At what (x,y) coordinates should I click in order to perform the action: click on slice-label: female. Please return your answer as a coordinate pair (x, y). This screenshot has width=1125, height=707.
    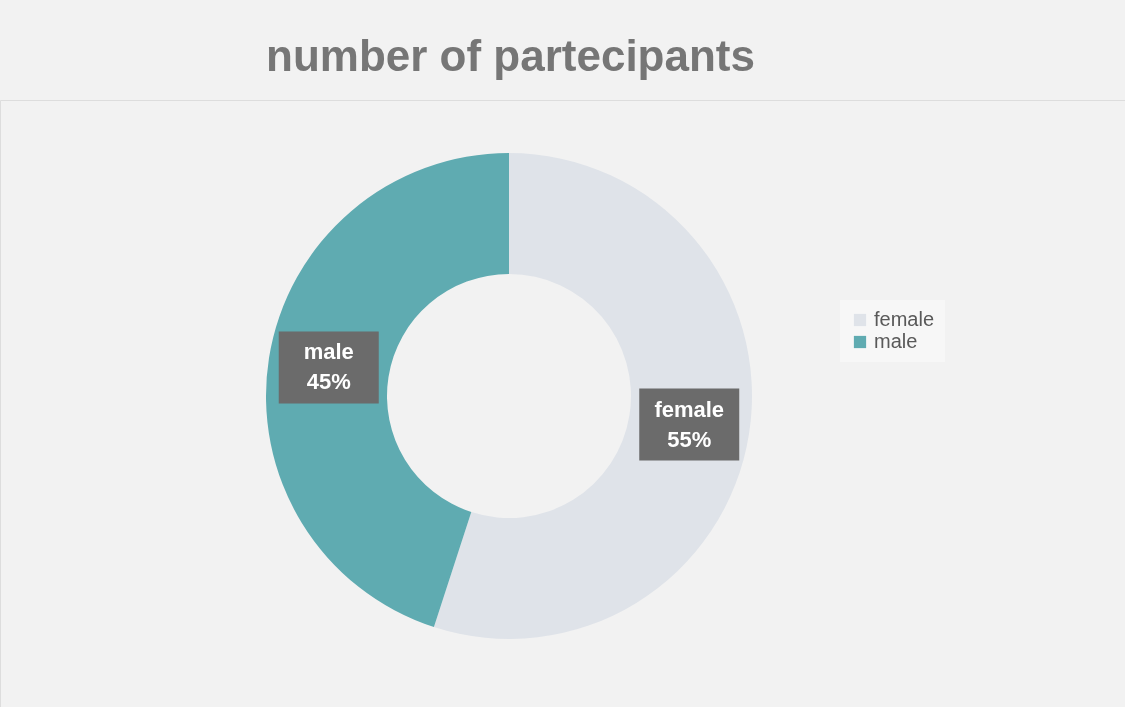
    Looking at the image, I should click on (689, 409).